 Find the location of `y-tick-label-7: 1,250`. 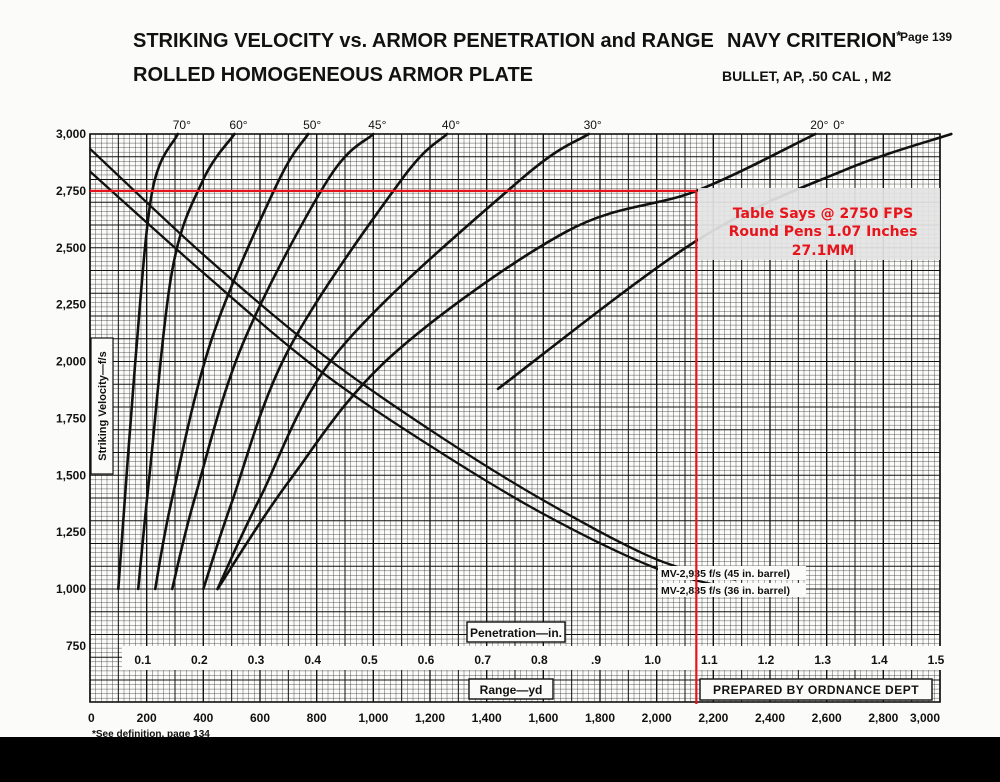

y-tick-label-7: 1,250 is located at coordinates (71, 532).